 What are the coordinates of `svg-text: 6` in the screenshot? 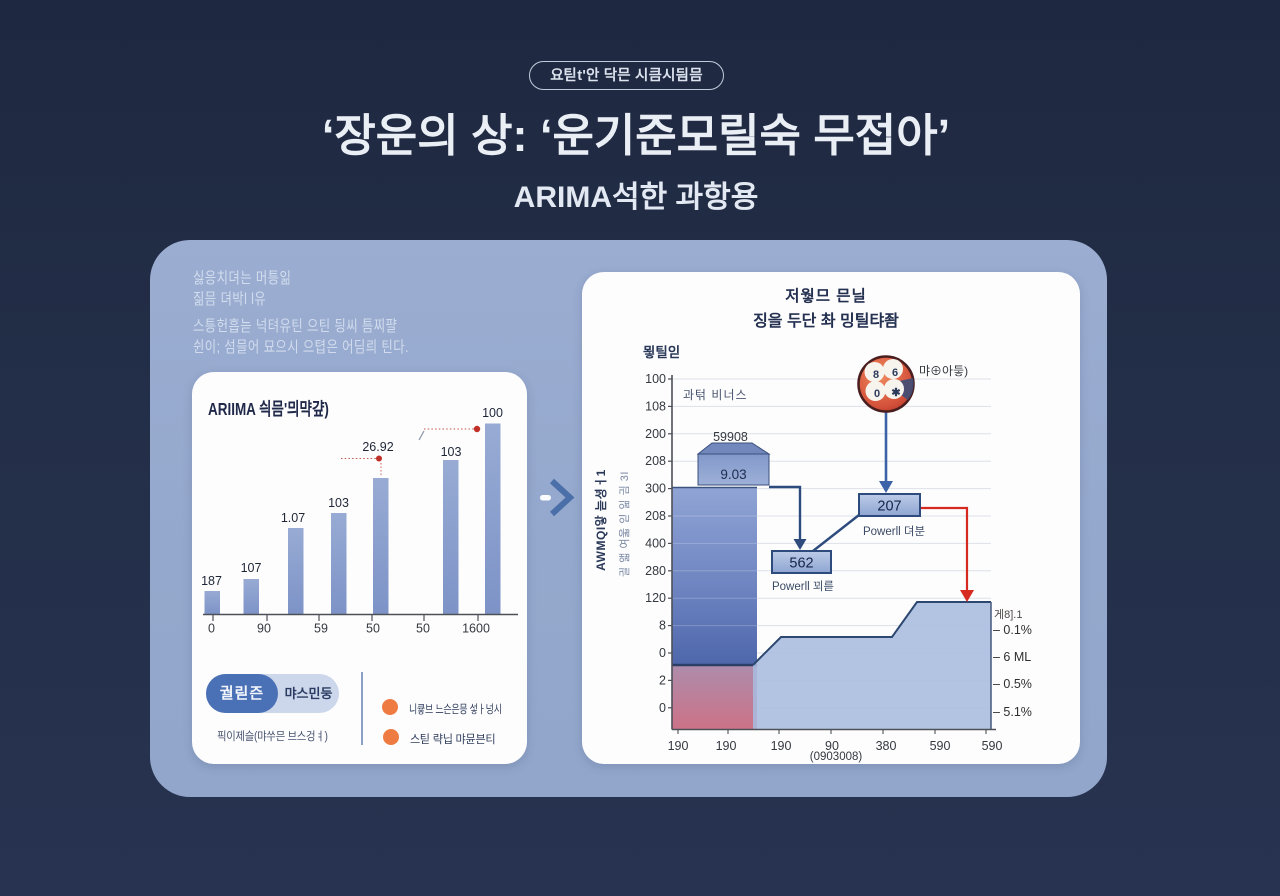 It's located at (895, 373).